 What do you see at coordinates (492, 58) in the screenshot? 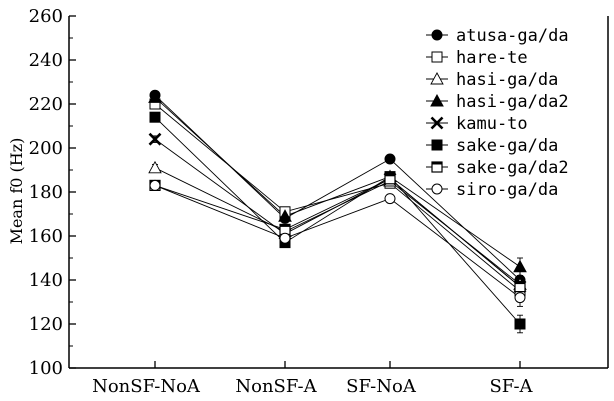
I see `legend-label: hare-te` at bounding box center [492, 58].